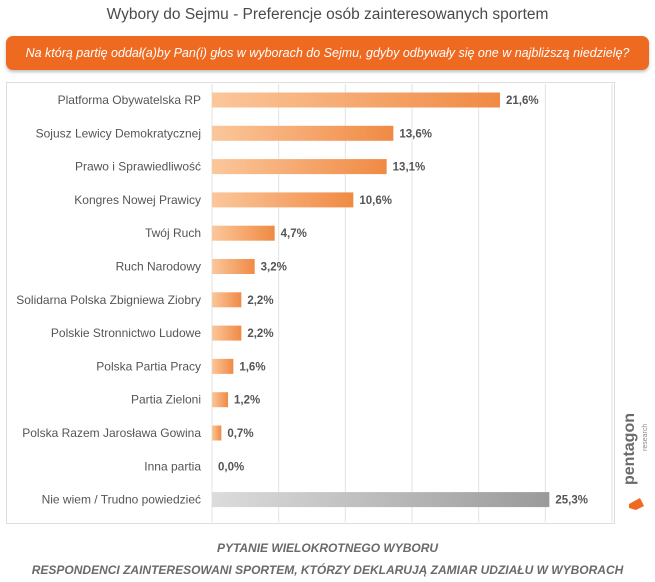 The height and width of the screenshot is (582, 655). I want to click on logo-pentagon-icon, so click(636, 504).